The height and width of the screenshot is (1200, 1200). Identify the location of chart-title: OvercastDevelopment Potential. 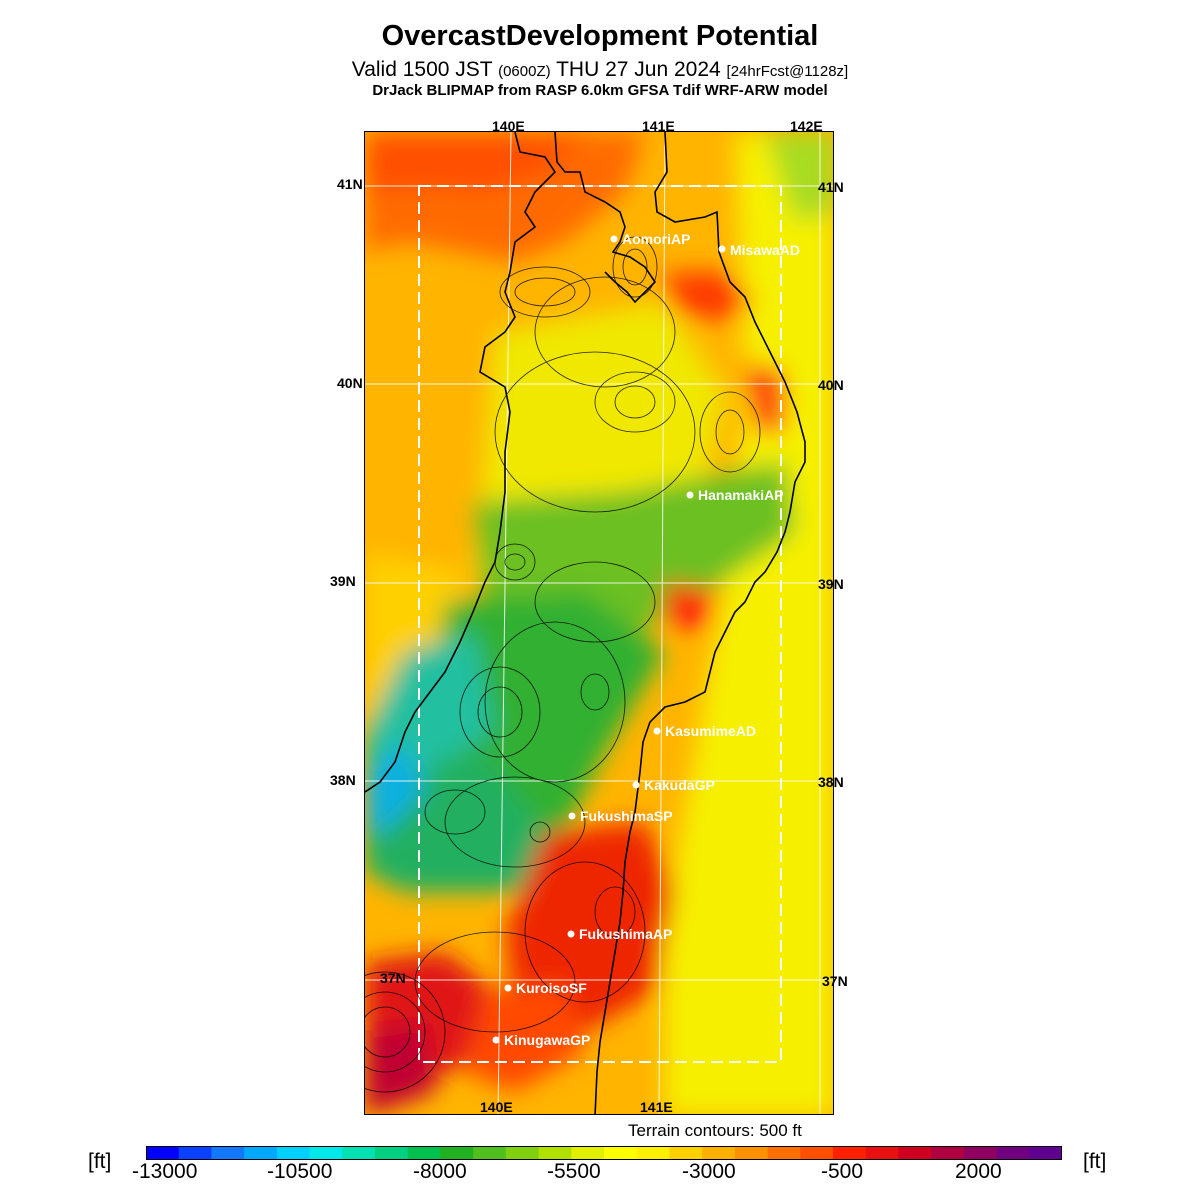
(600, 36).